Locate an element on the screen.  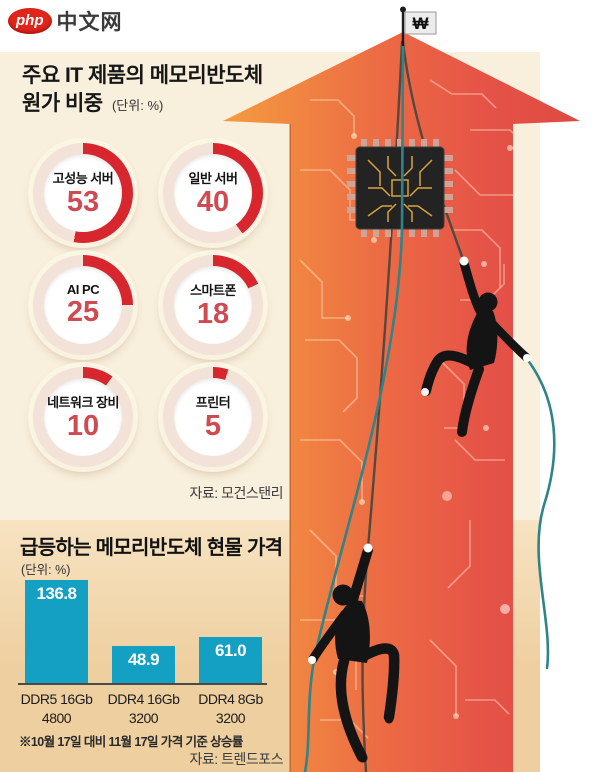
top-chart-unit: (단위: %) is located at coordinates (137, 105).